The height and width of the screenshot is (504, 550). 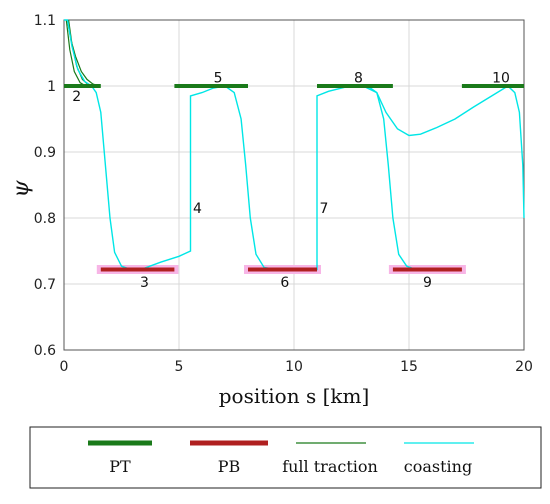 What do you see at coordinates (45, 153) in the screenshot?
I see `y-tick-label-3: 0.9` at bounding box center [45, 153].